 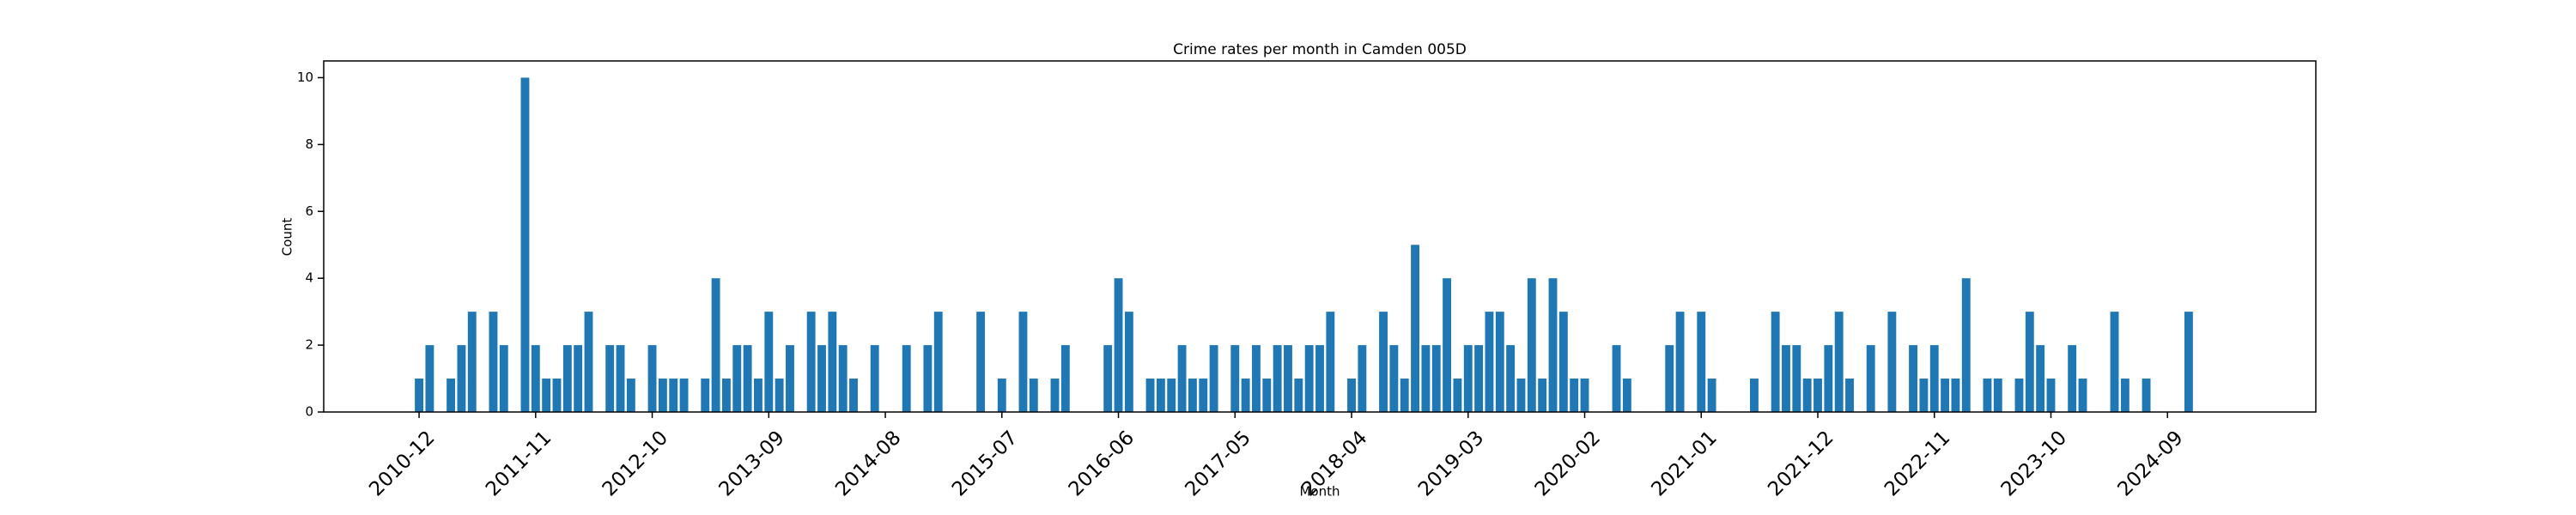 What do you see at coordinates (309, 144) in the screenshot?
I see `y-tick-label: 8` at bounding box center [309, 144].